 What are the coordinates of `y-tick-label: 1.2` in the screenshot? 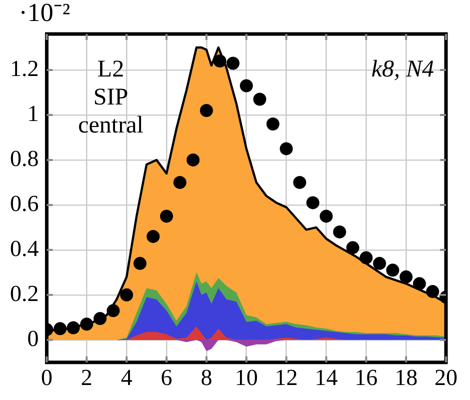 It's located at (24, 69).